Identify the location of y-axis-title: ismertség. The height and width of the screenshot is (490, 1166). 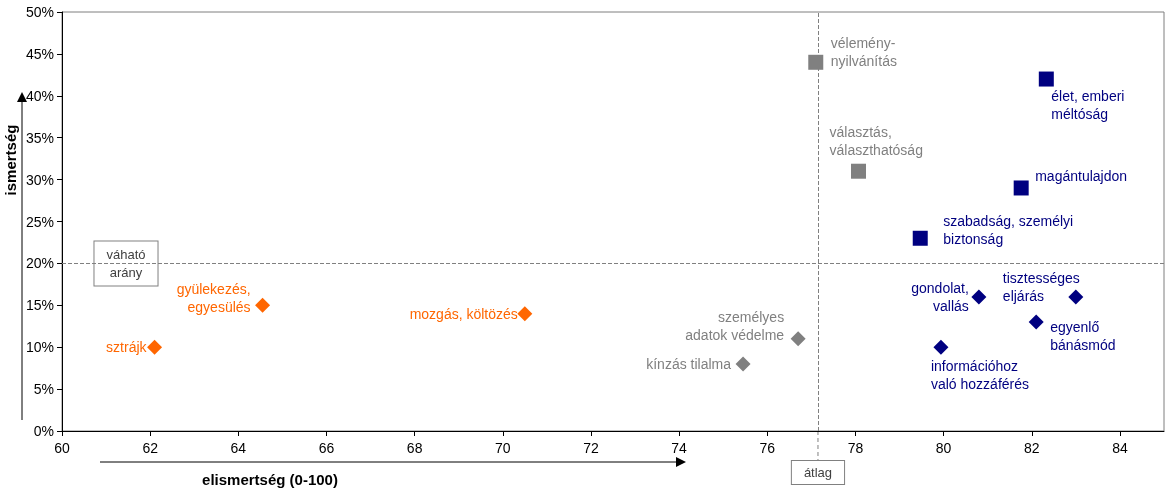
(10, 160).